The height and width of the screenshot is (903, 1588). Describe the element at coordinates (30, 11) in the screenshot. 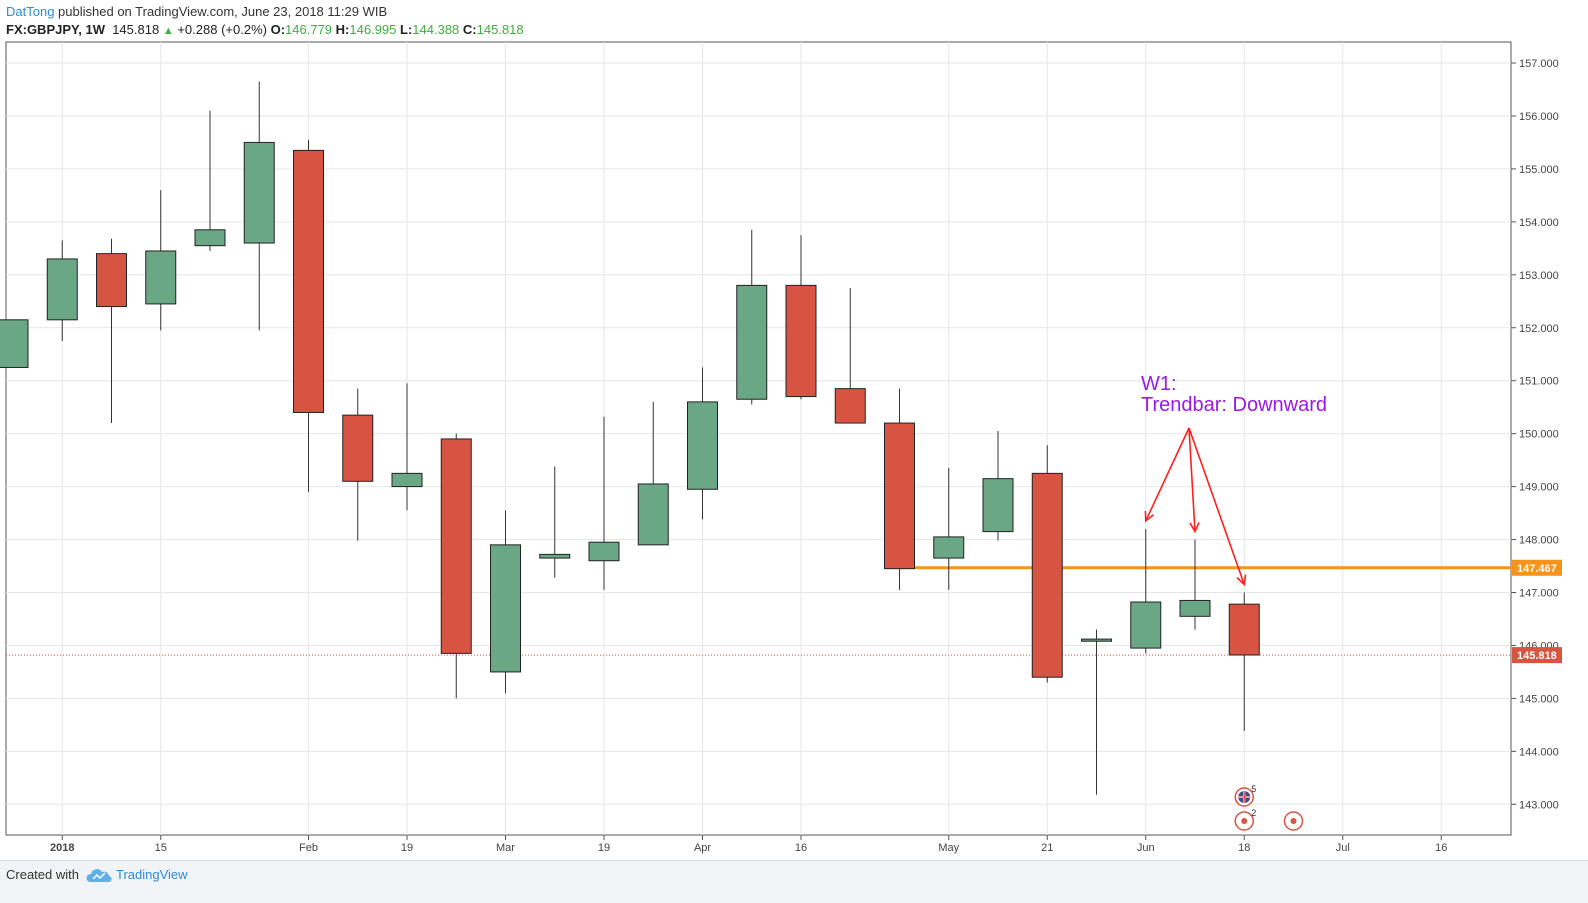

I see `author-link: DatTong` at that location.